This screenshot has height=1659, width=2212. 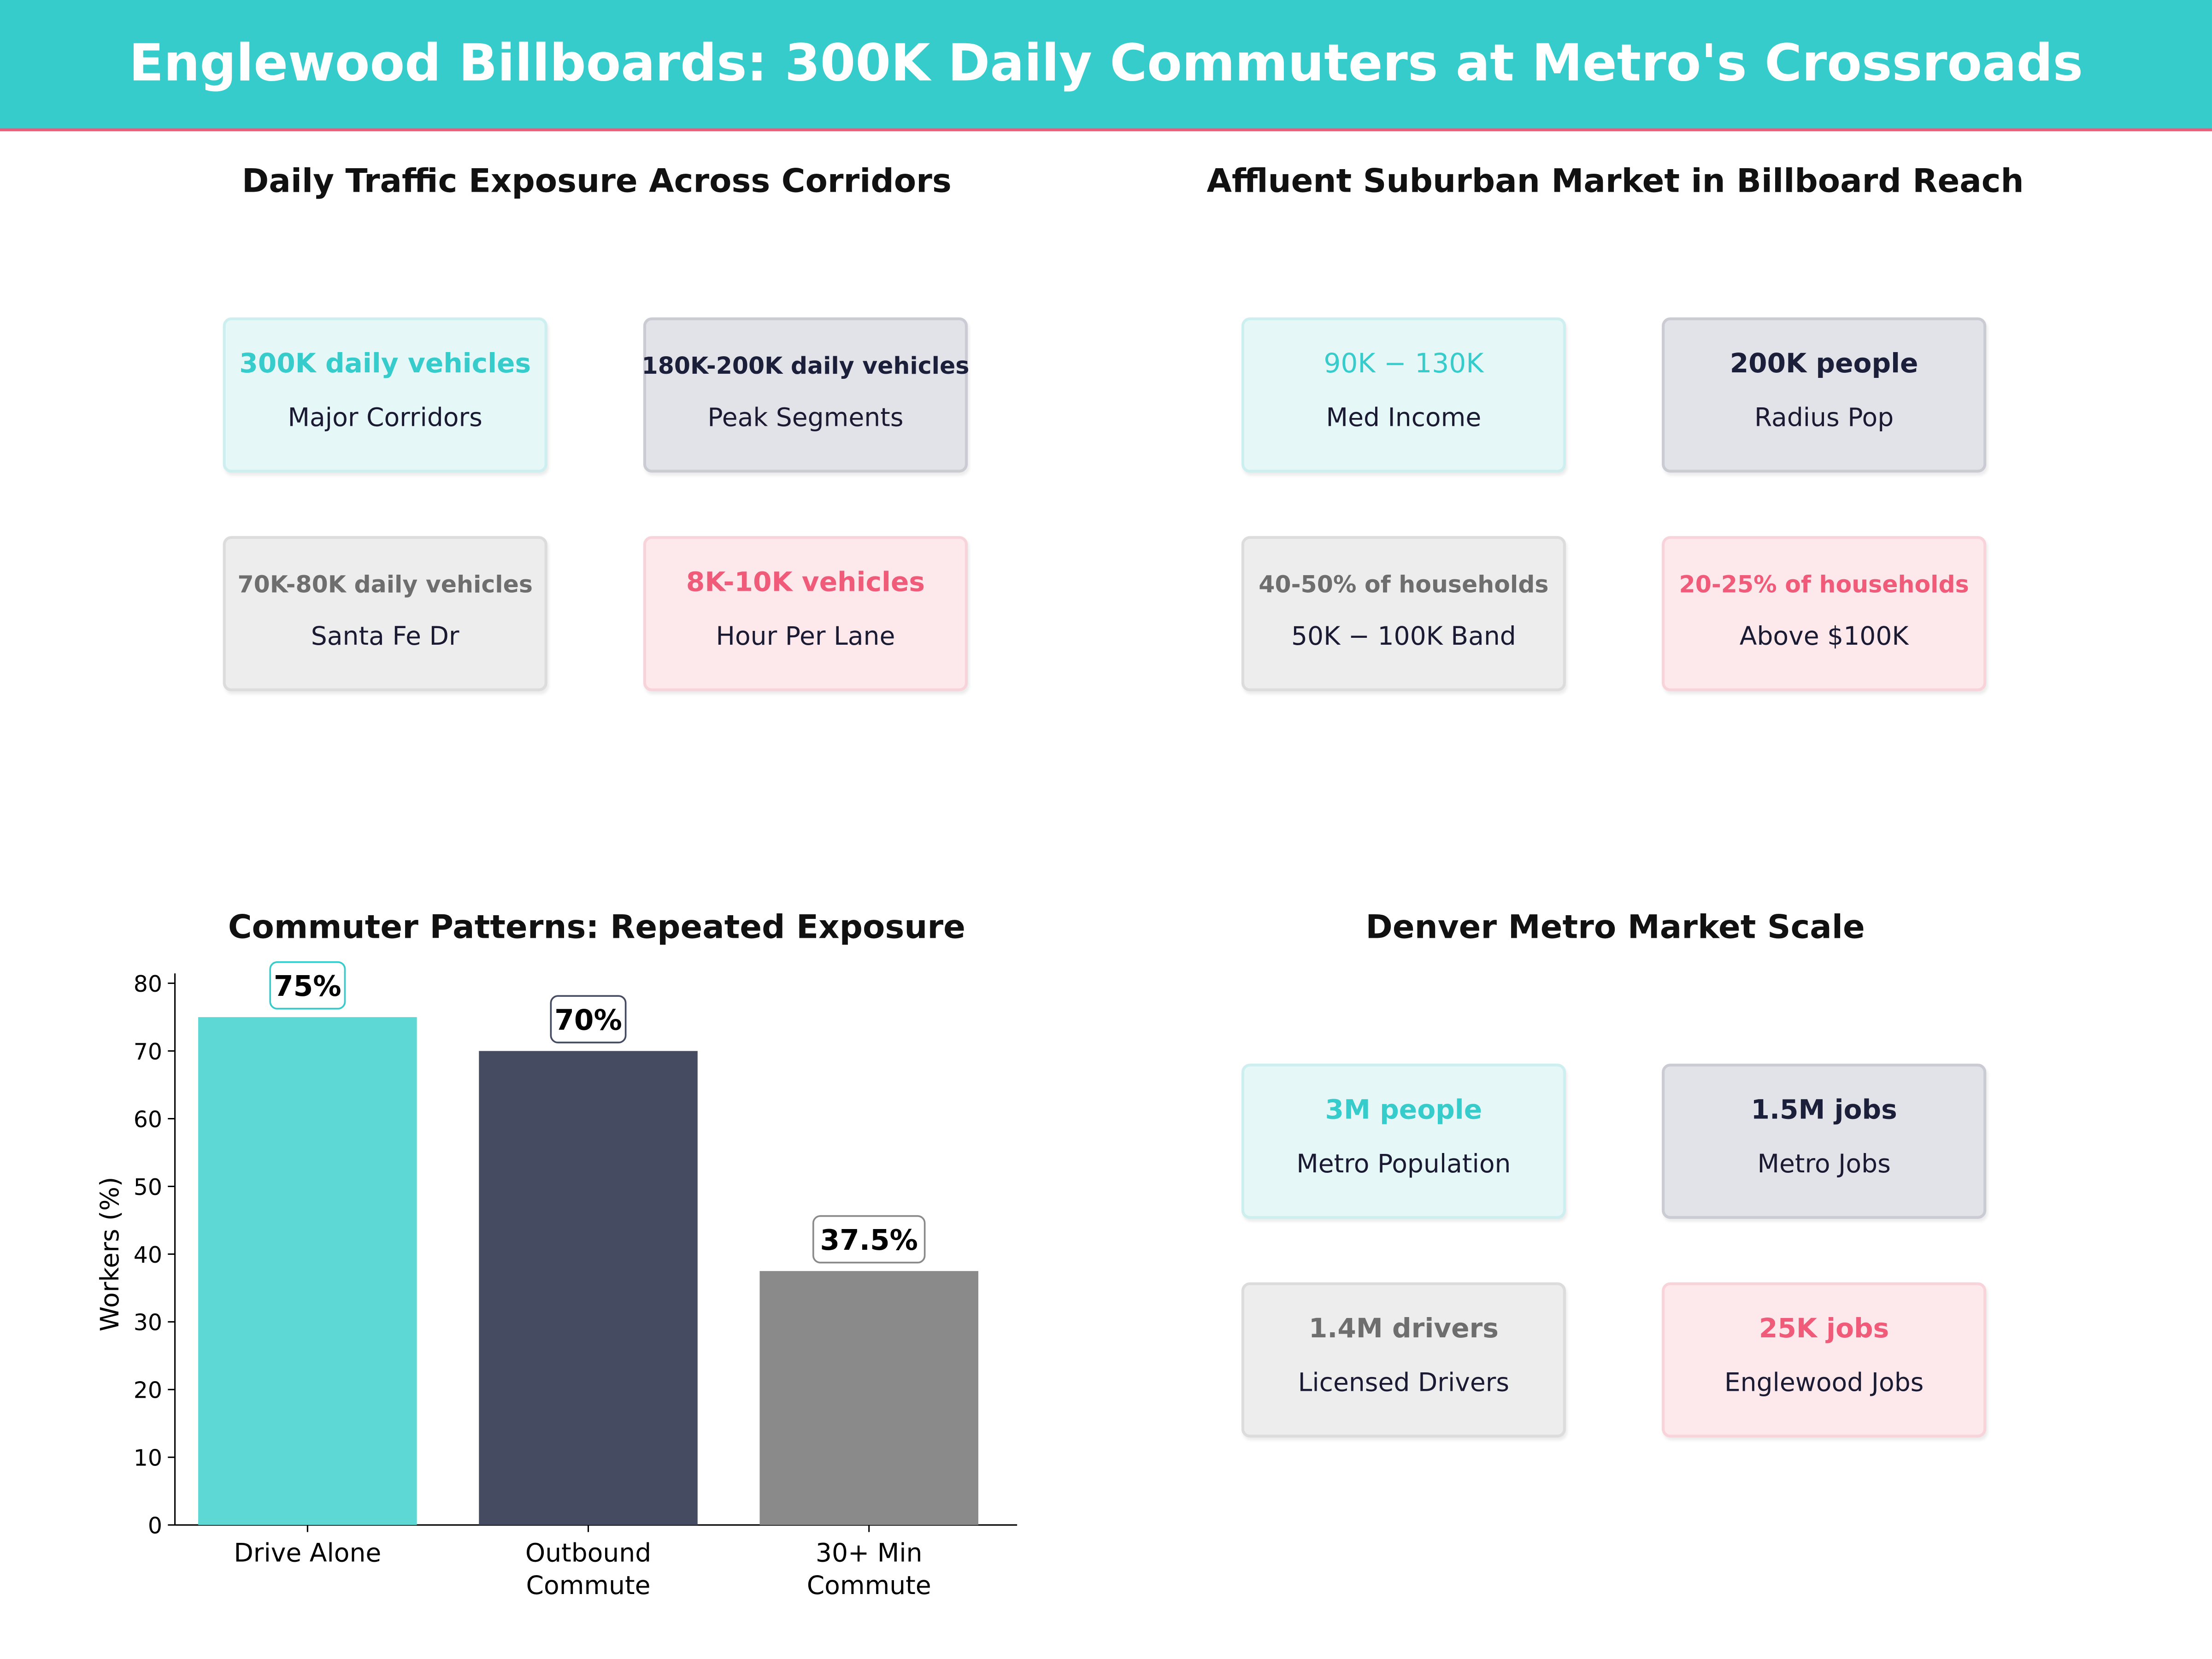 What do you see at coordinates (385, 364) in the screenshot?
I see `card-value: 300K daily vehicles` at bounding box center [385, 364].